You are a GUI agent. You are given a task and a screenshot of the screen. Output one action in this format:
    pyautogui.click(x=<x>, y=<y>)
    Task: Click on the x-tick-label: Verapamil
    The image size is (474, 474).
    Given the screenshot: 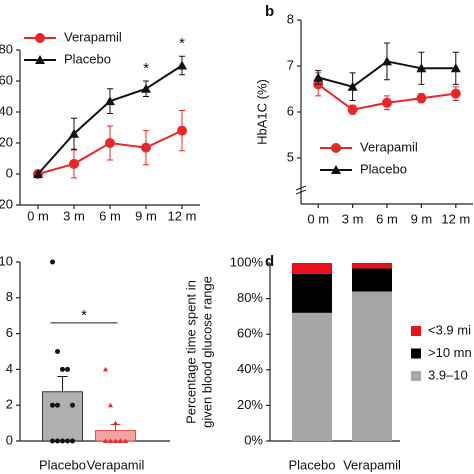 What is the action you would take?
    pyautogui.click(x=372, y=464)
    